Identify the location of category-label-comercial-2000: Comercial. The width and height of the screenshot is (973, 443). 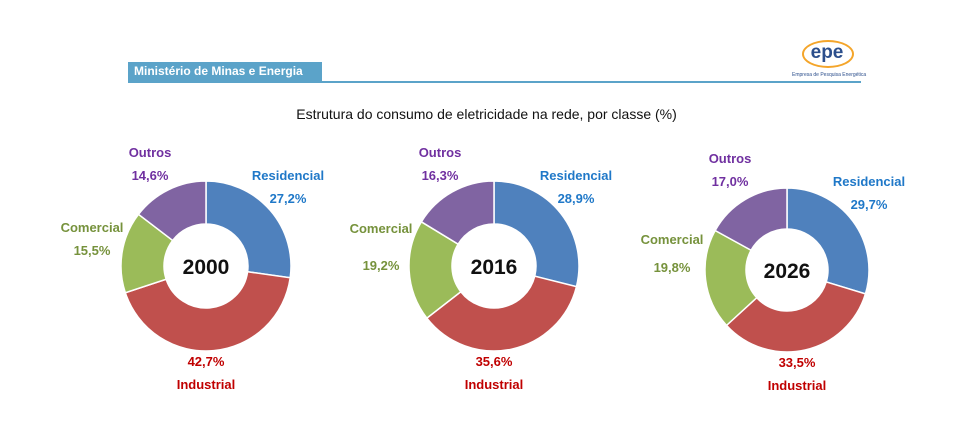
(92, 227).